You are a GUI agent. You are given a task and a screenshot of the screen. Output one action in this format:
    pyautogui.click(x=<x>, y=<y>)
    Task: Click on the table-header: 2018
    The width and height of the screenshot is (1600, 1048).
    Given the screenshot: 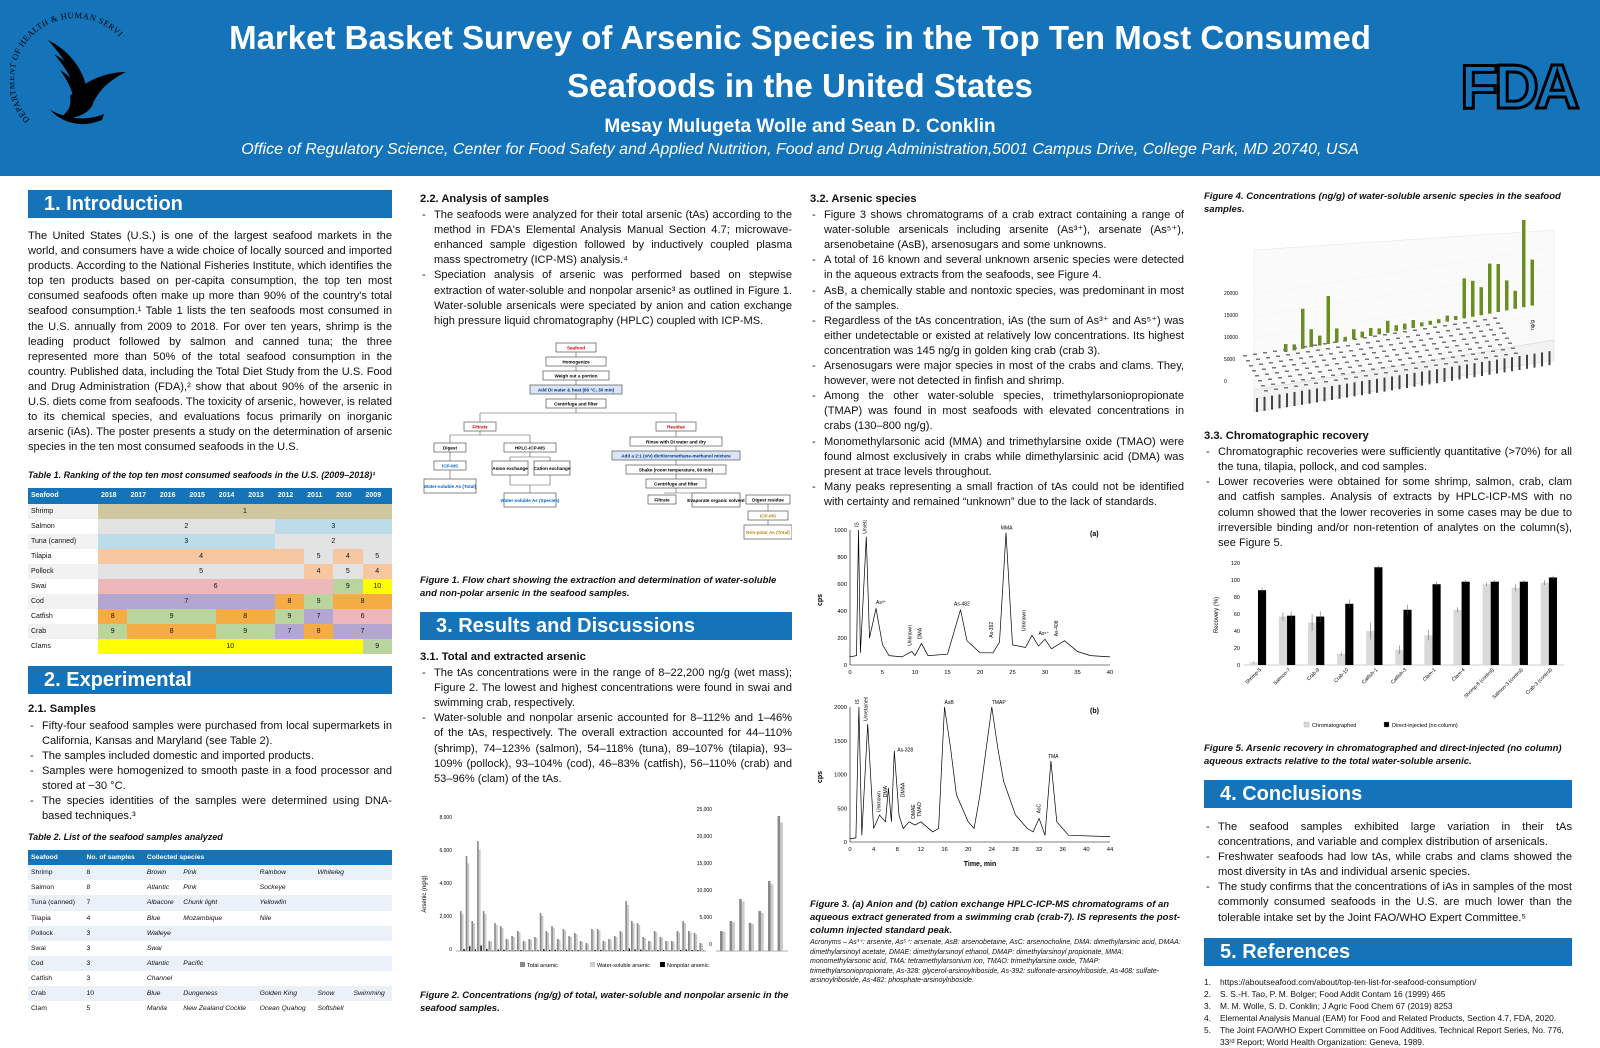 What is the action you would take?
    pyautogui.click(x=112, y=495)
    